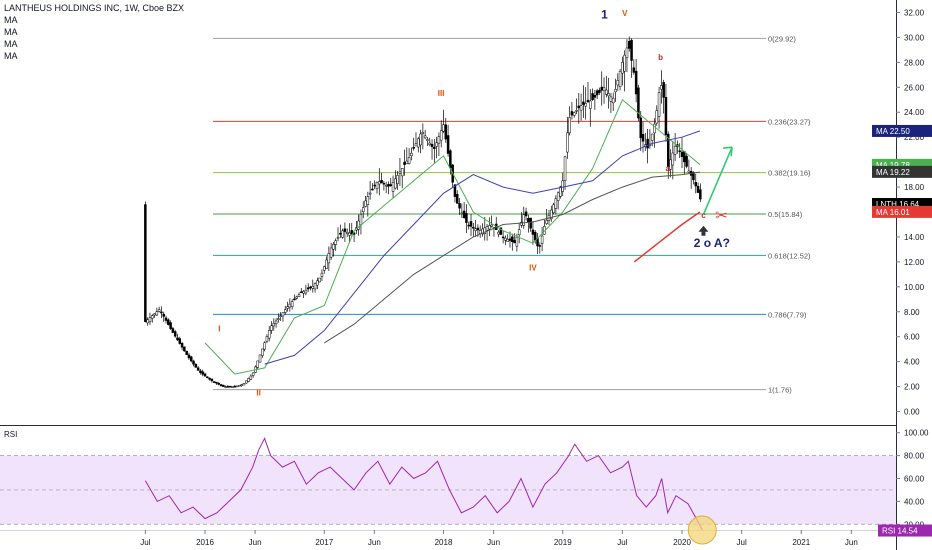  What do you see at coordinates (914, 187) in the screenshot?
I see `price-tick-label: 18.00` at bounding box center [914, 187].